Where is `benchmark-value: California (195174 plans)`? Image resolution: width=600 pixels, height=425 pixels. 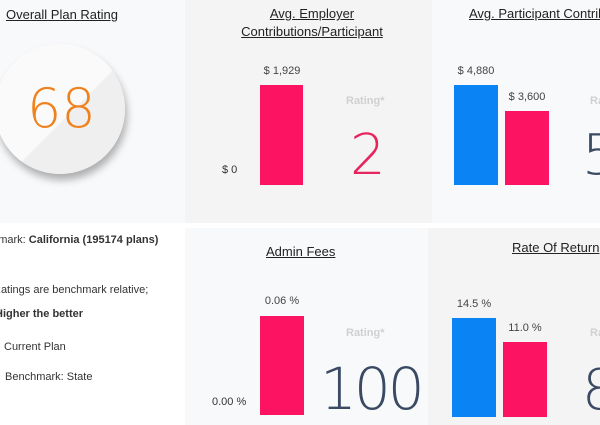 benchmark-value: California (195174 plans) is located at coordinates (93, 240).